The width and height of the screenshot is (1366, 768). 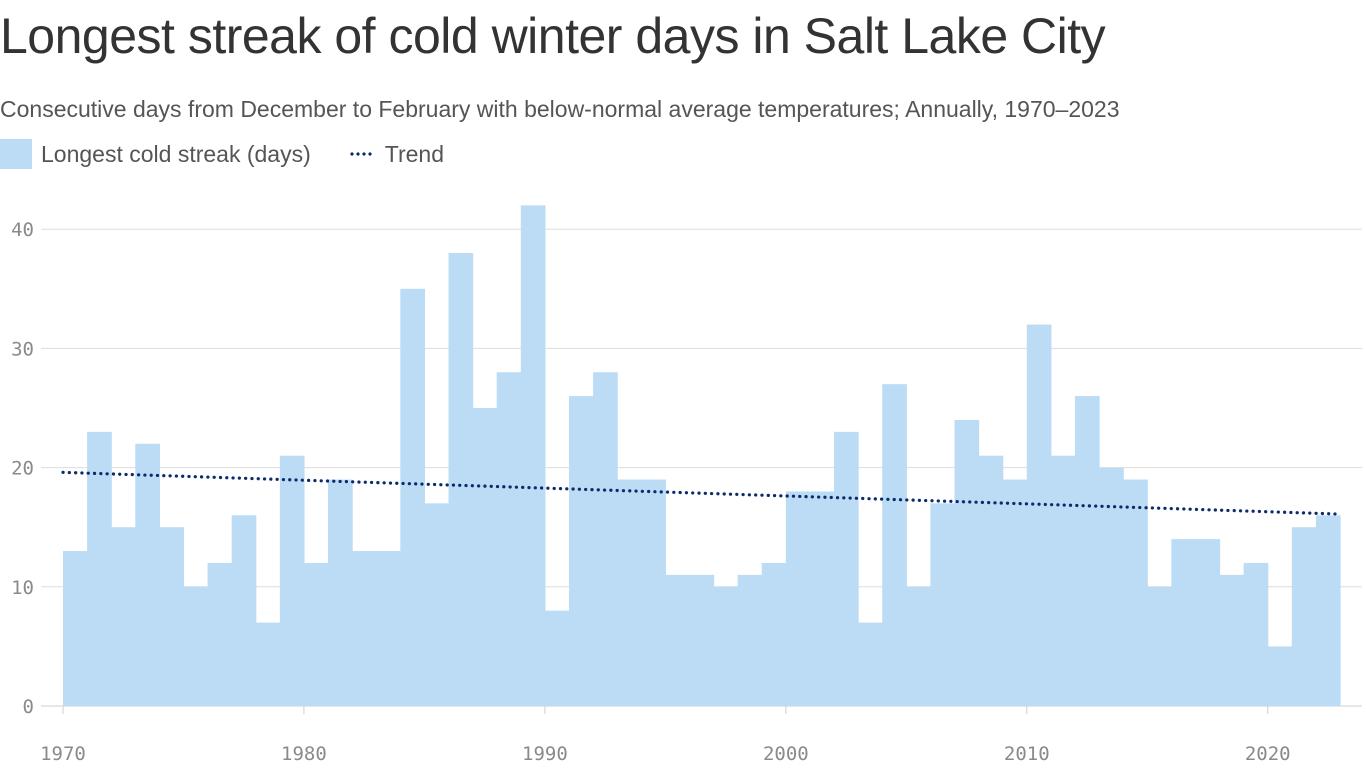 What do you see at coordinates (1087, 551) in the screenshot?
I see `bar-2012` at bounding box center [1087, 551].